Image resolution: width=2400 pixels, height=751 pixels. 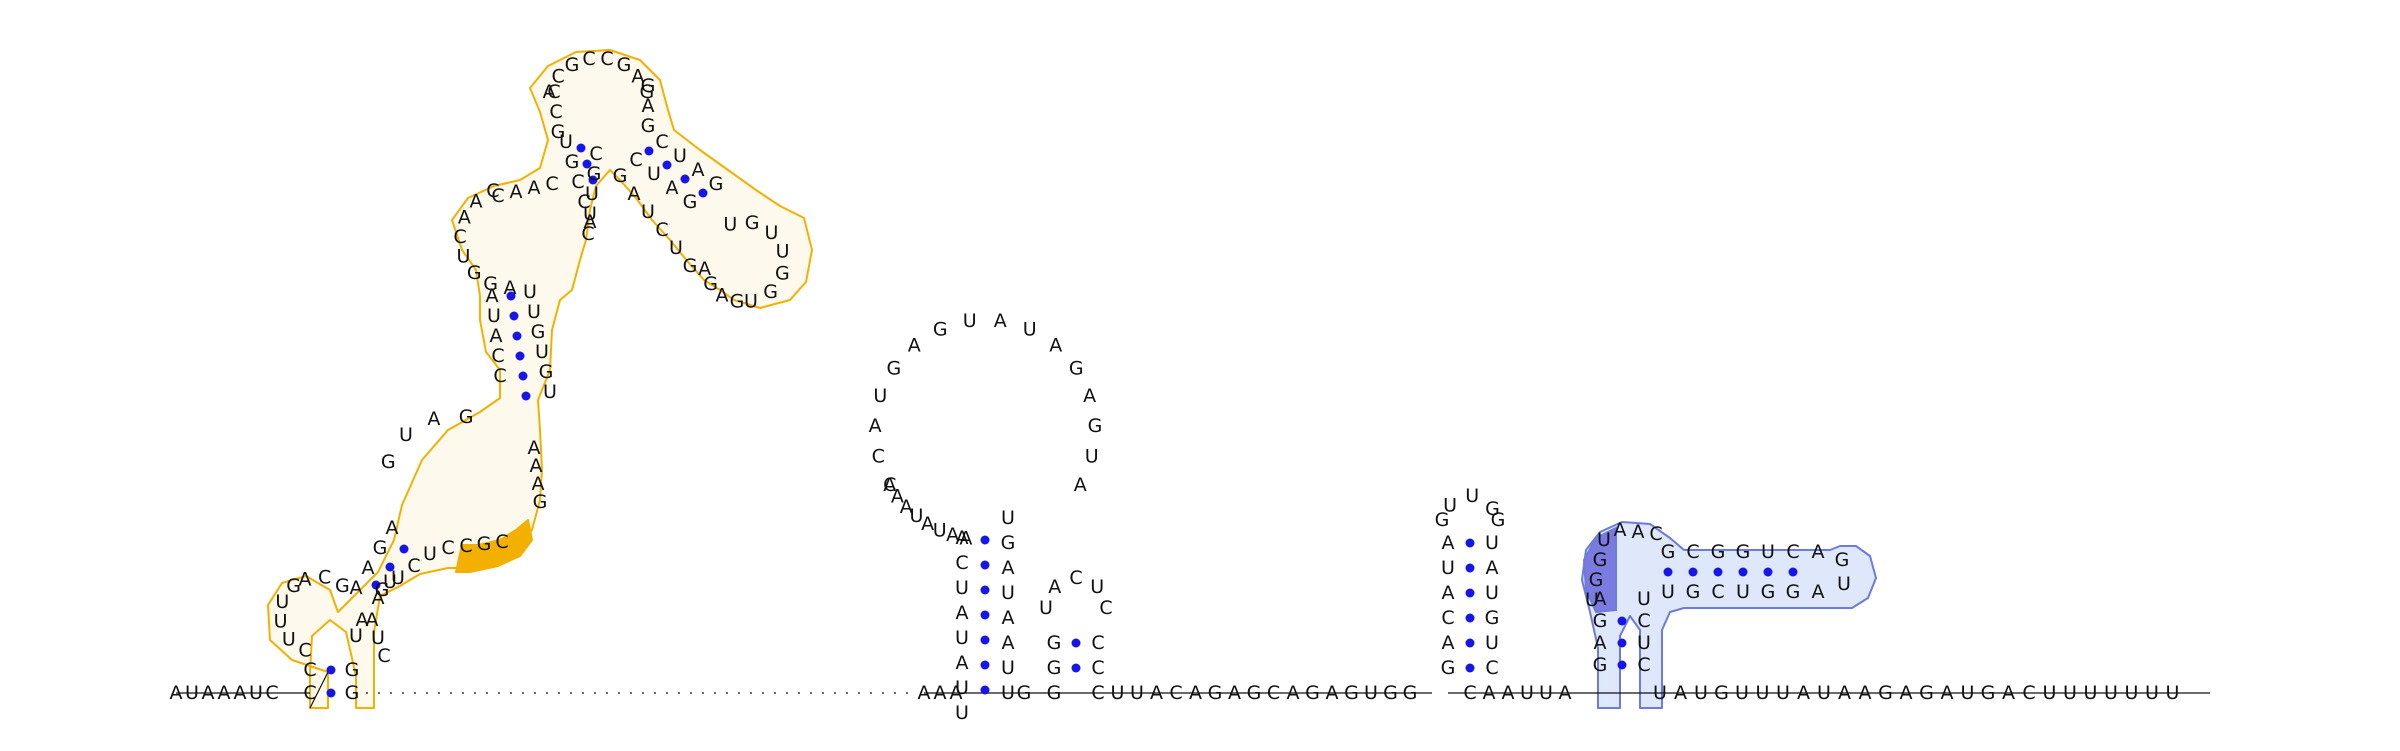 What do you see at coordinates (1692, 552) in the screenshot?
I see `h5-inner-5p-nt: C` at bounding box center [1692, 552].